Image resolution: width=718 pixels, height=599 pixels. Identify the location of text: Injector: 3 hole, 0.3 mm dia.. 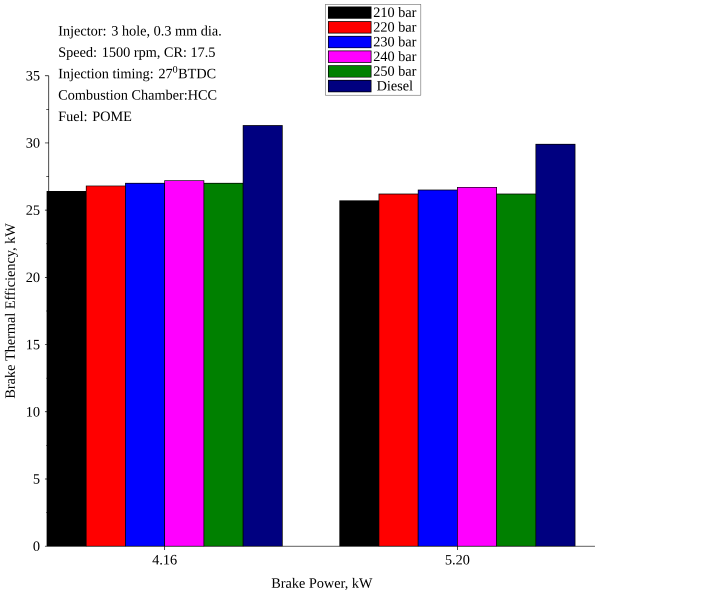
(139, 32).